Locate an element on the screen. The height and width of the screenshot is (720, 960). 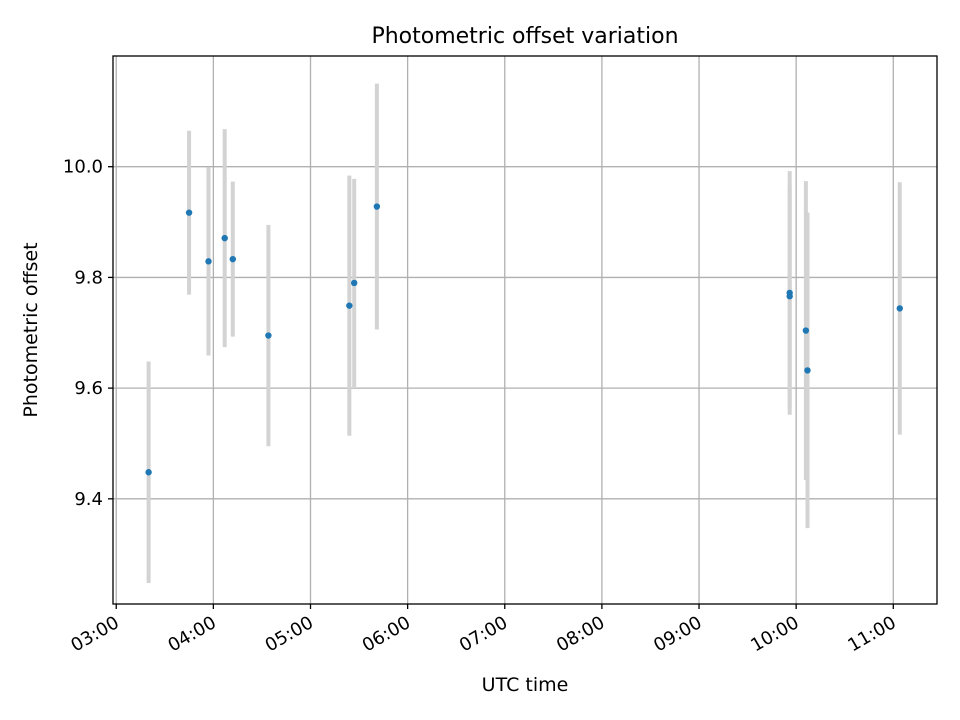
x-tick-label: 11:00 is located at coordinates (871, 634).